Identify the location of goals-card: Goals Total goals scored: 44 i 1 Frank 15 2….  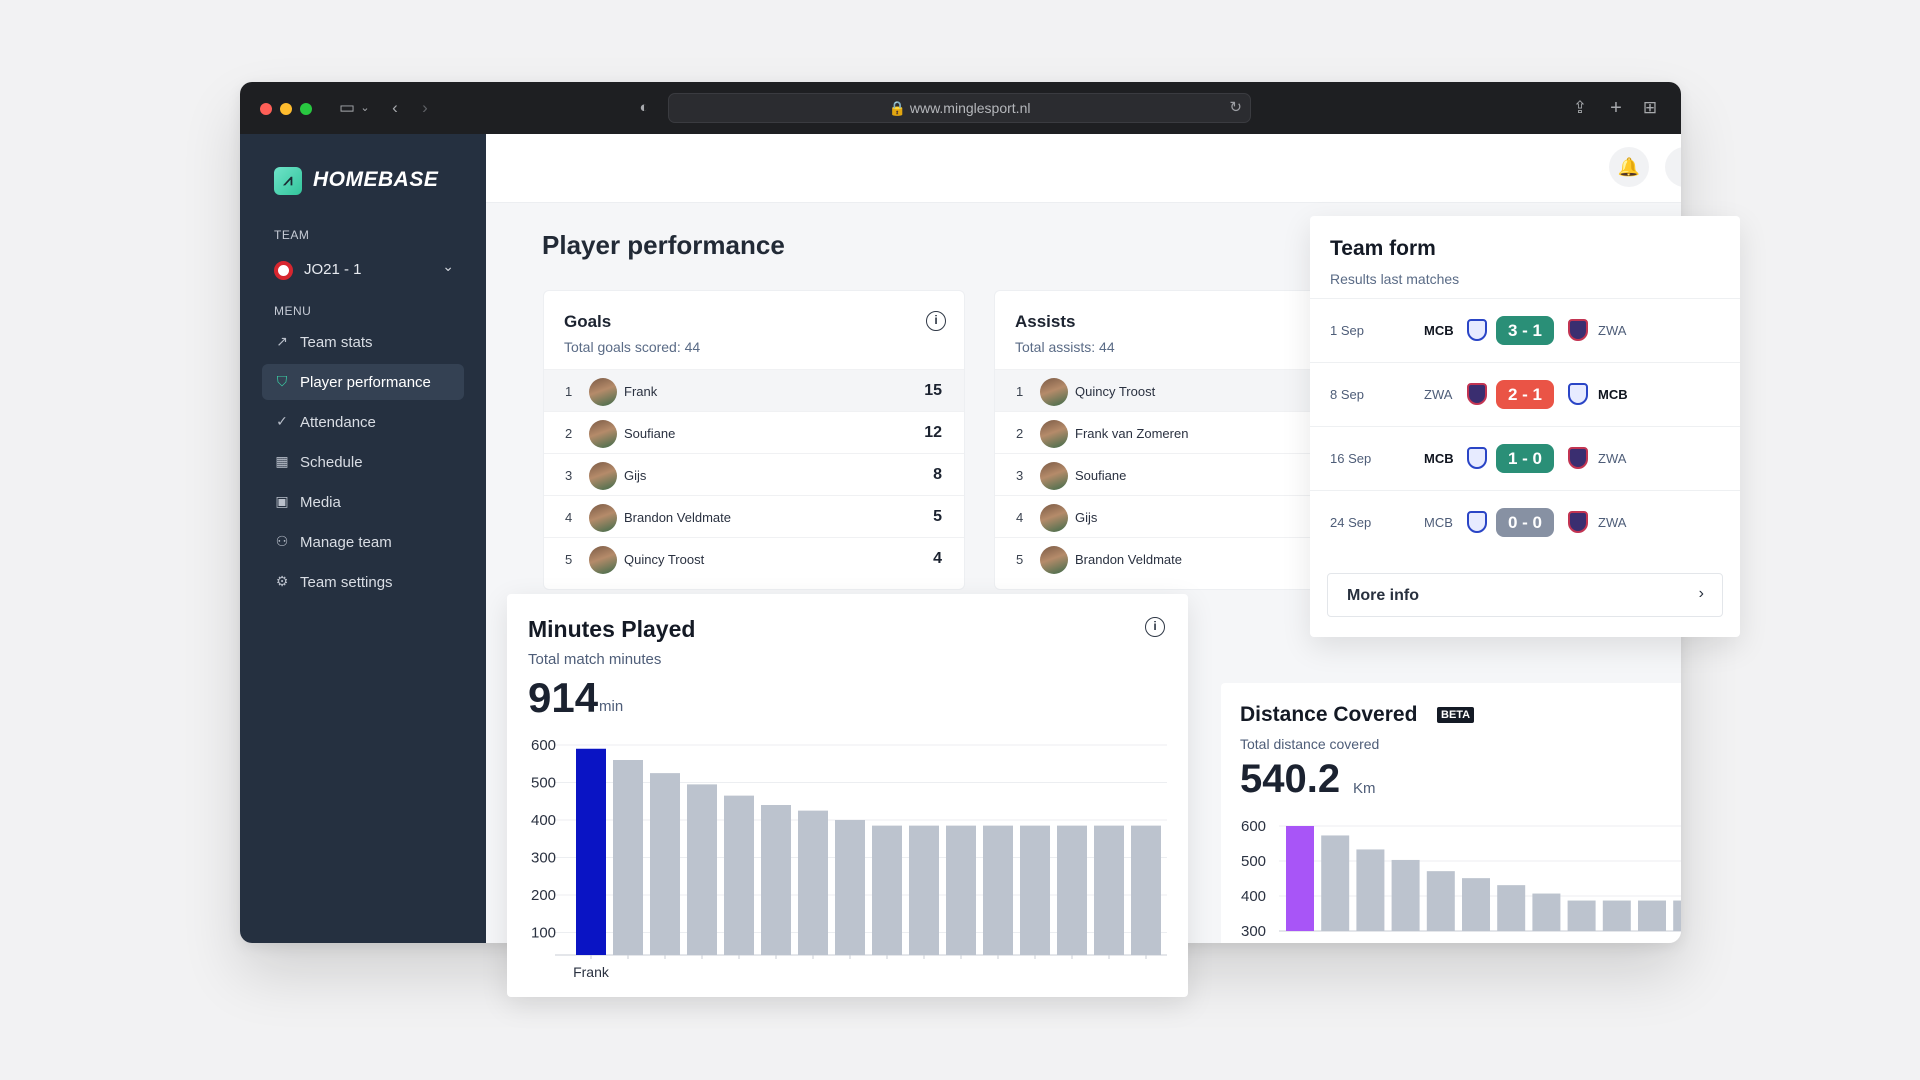
(754, 440).